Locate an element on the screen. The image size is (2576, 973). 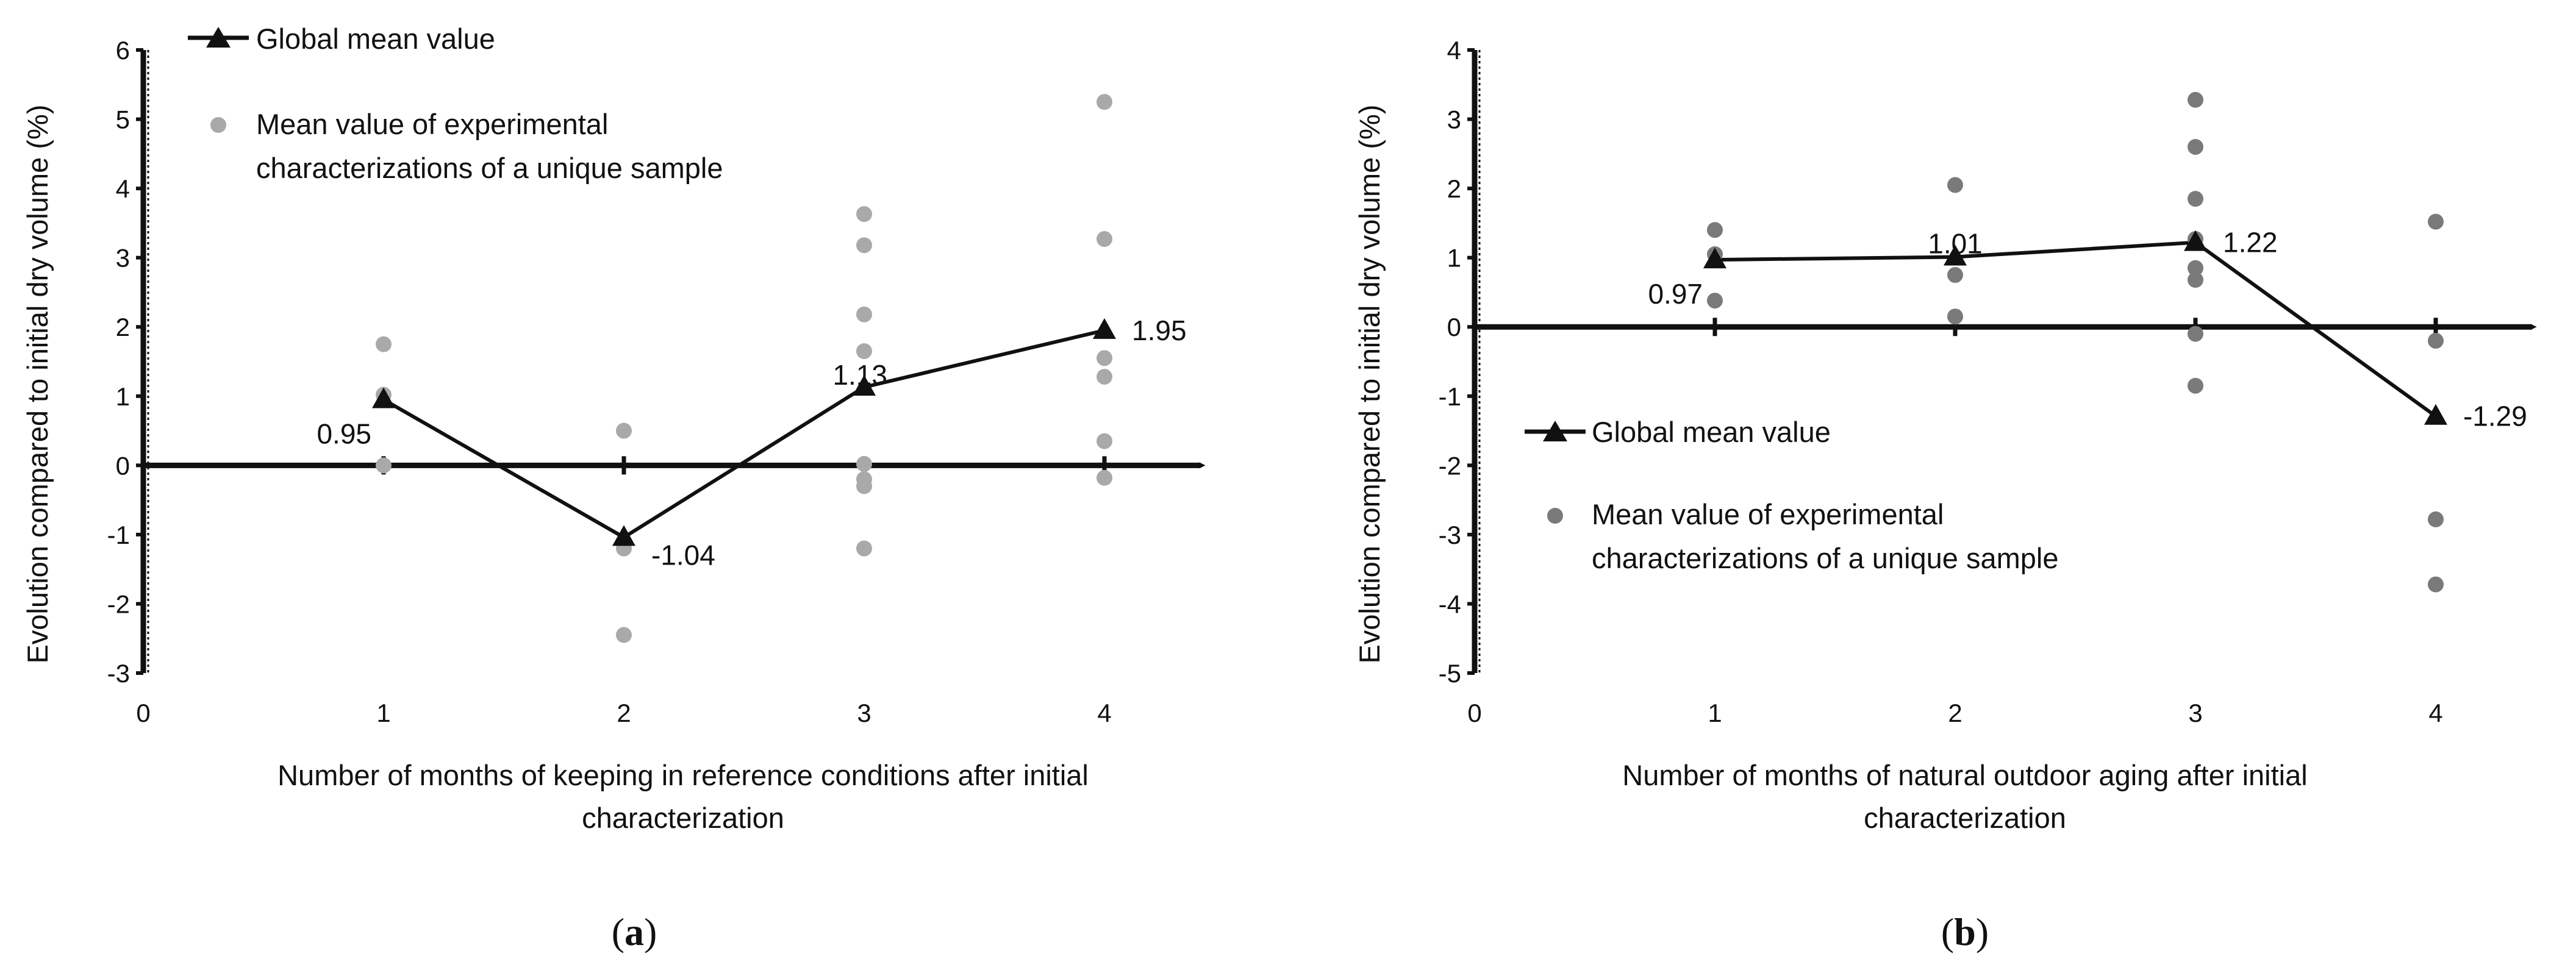
chart-b-x-tick-label: 0 is located at coordinates (1474, 713).